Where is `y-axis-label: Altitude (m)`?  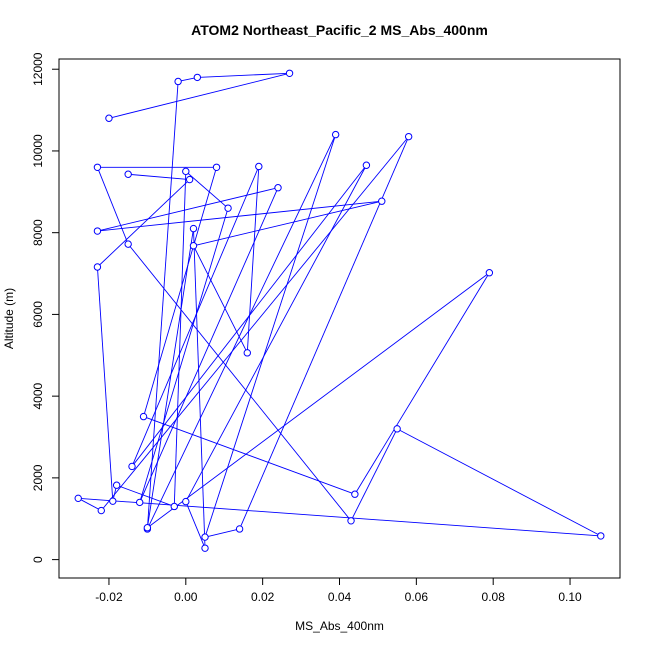
y-axis-label: Altitude (m) is located at coordinates (9, 318).